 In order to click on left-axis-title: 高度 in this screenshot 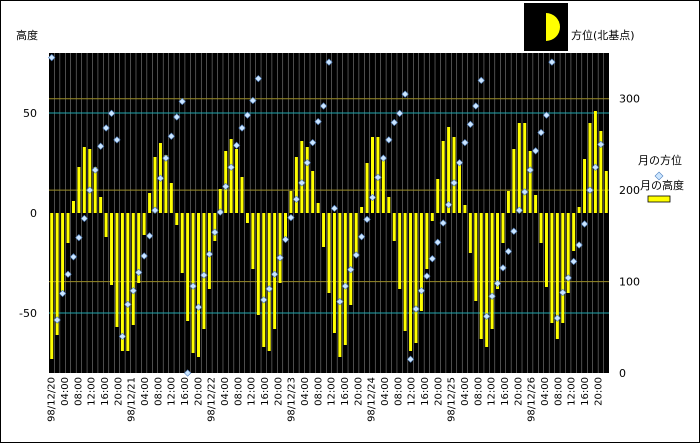, I will do `click(27, 35)`.